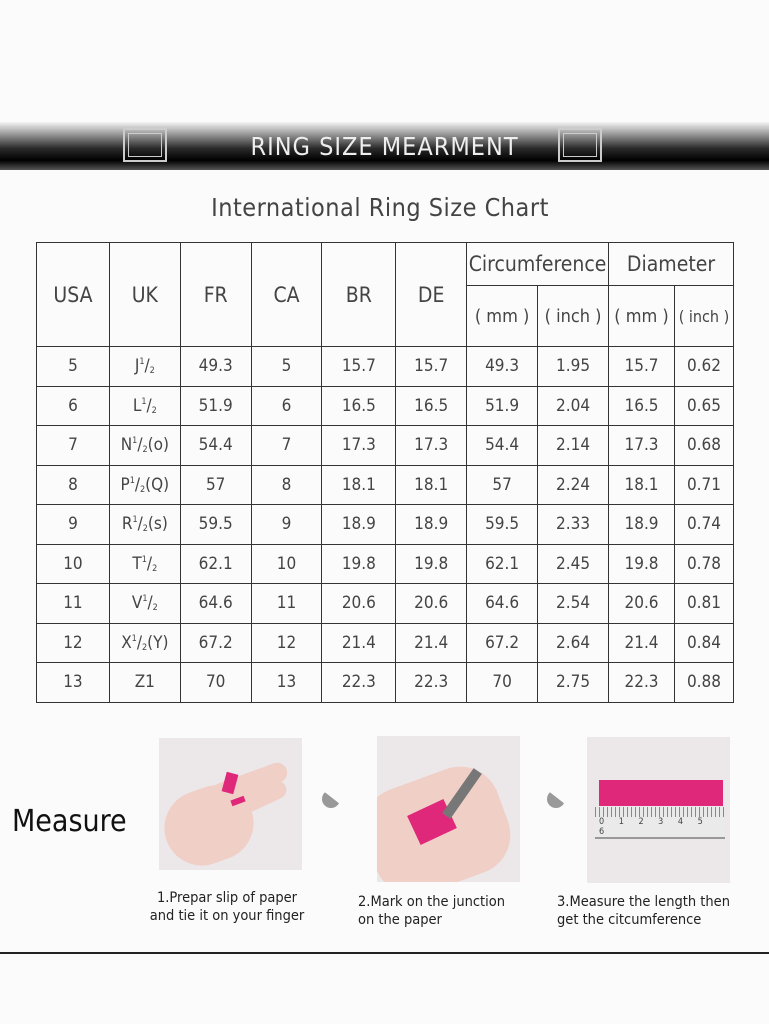  Describe the element at coordinates (286, 642) in the screenshot. I see `cell-ca: 12` at that location.